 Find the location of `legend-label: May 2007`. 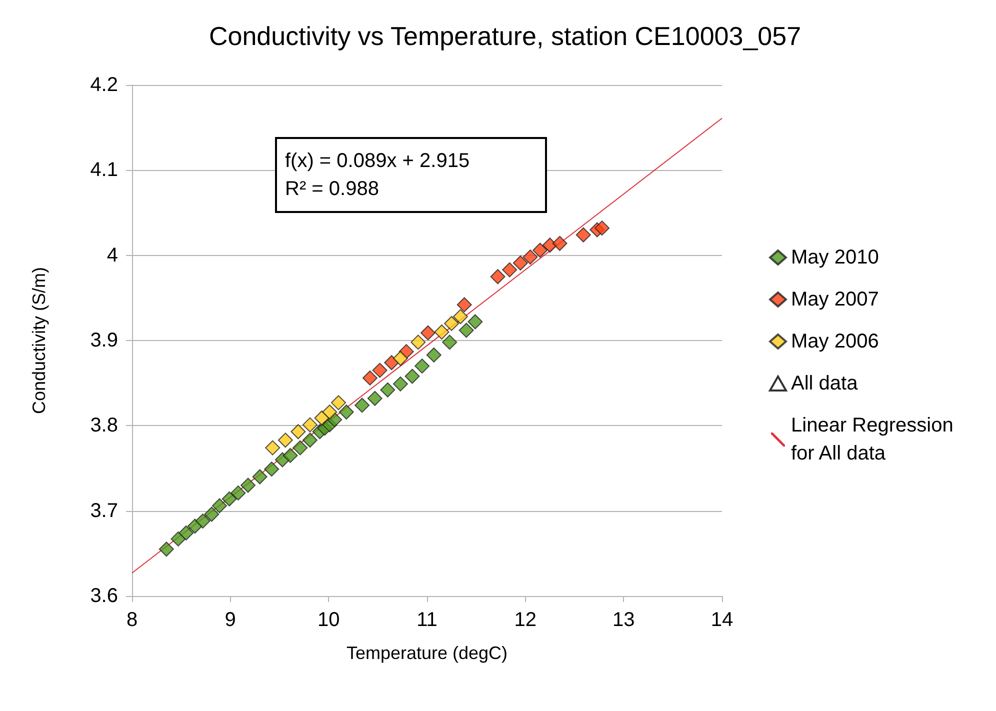

legend-label: May 2007 is located at coordinates (835, 299).